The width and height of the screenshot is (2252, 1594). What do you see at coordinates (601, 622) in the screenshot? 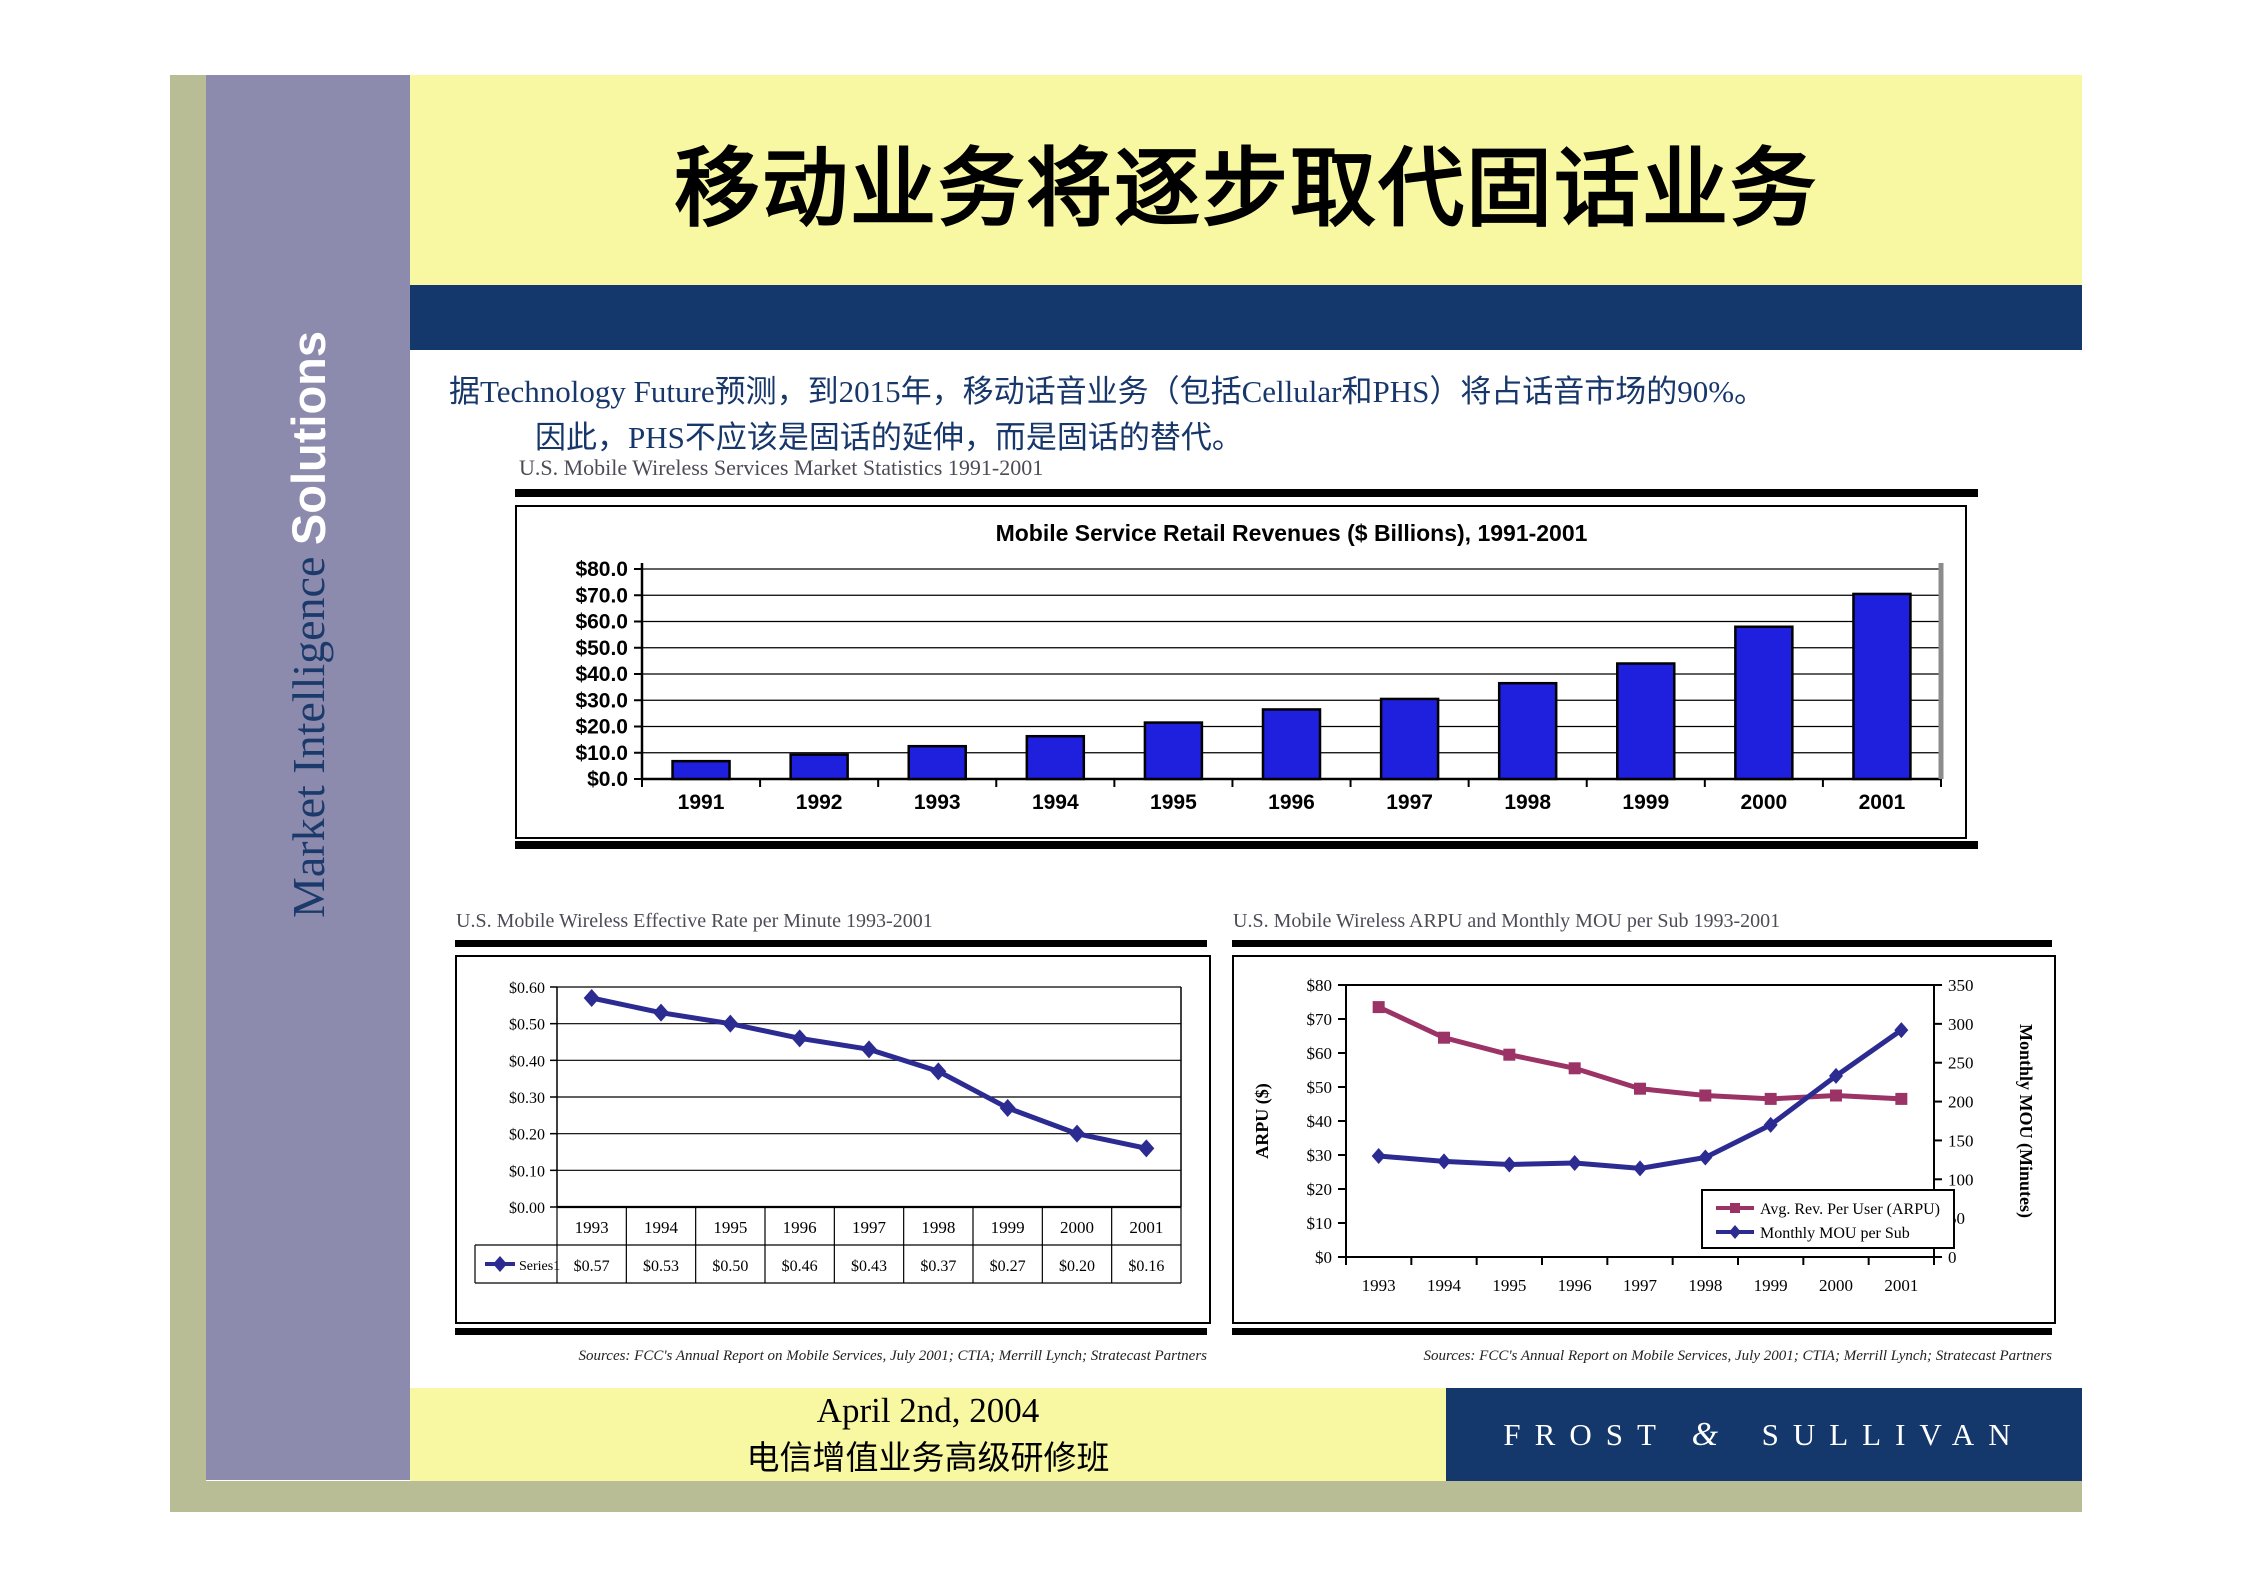
I see `svg-text: $60.0` at bounding box center [601, 622].